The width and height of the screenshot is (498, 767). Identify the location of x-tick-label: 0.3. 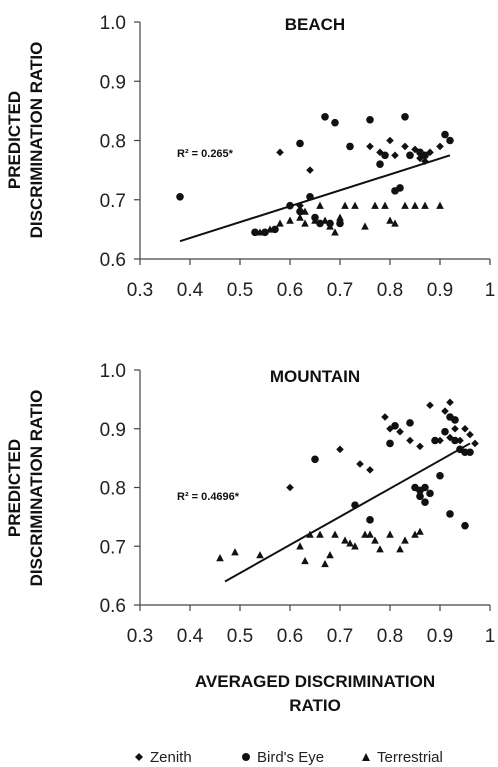
(140, 290).